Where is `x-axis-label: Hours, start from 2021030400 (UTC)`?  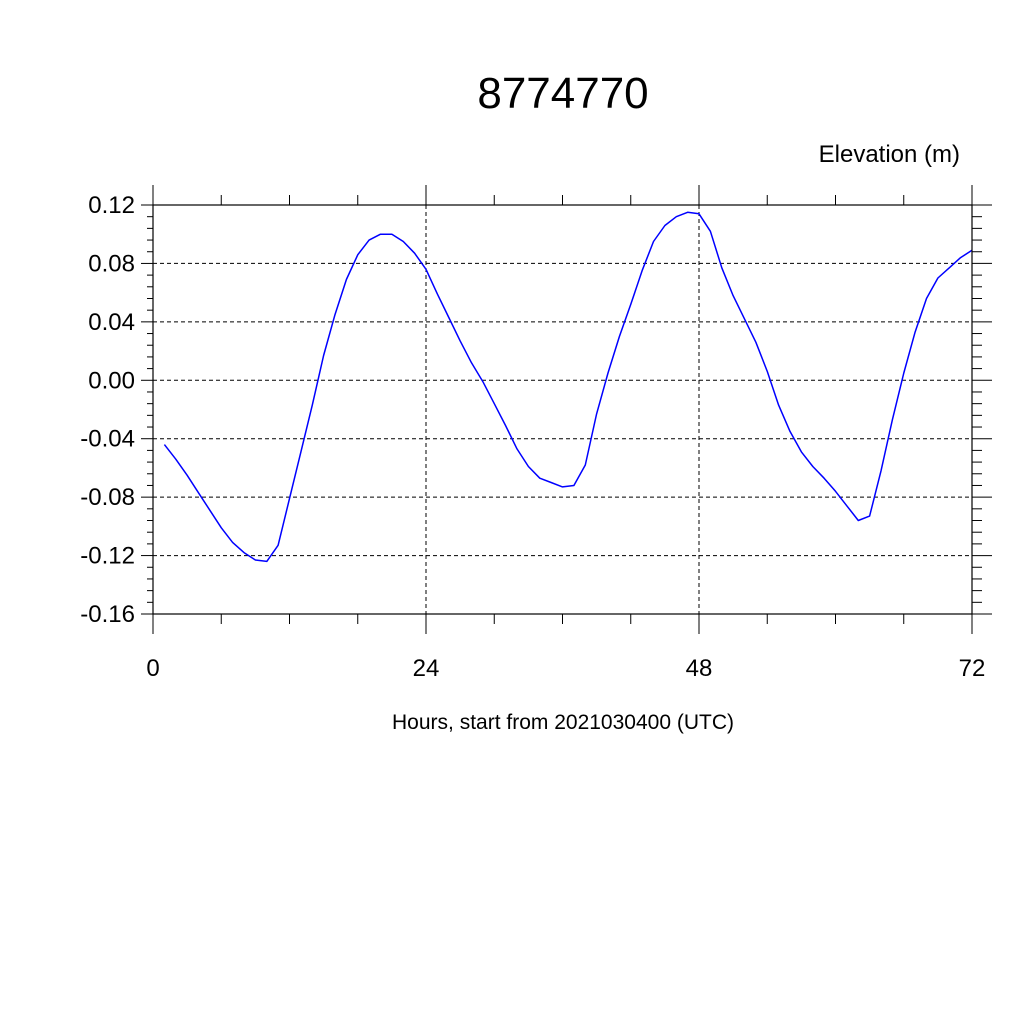 x-axis-label: Hours, start from 2021030400 (UTC) is located at coordinates (563, 722).